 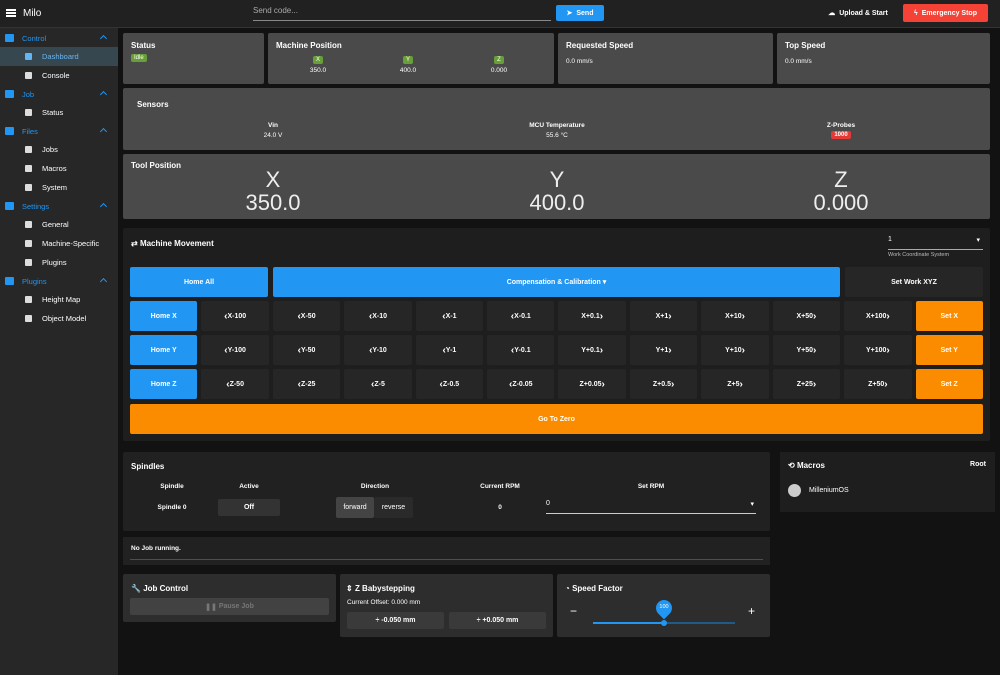 I want to click on jog-button: Y+50, so click(x=806, y=350).